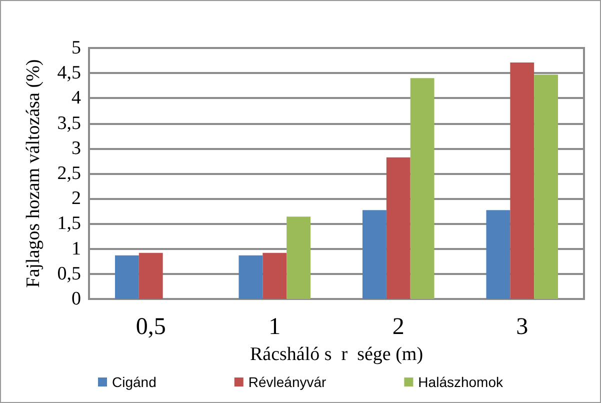  I want to click on y-tick-label: 1, so click(76, 249).